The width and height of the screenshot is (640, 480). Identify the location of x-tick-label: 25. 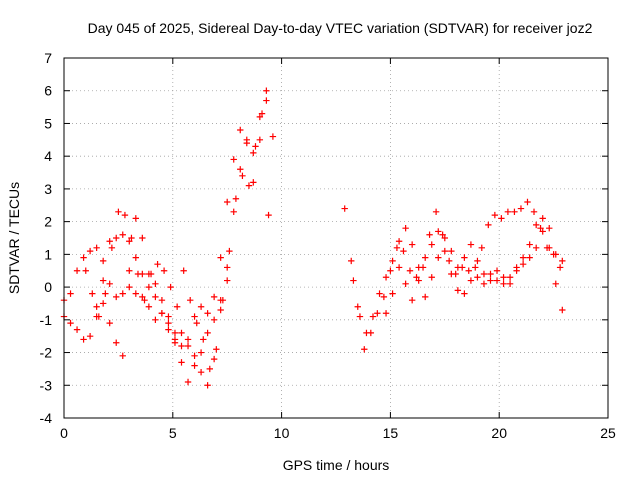
(608, 433).